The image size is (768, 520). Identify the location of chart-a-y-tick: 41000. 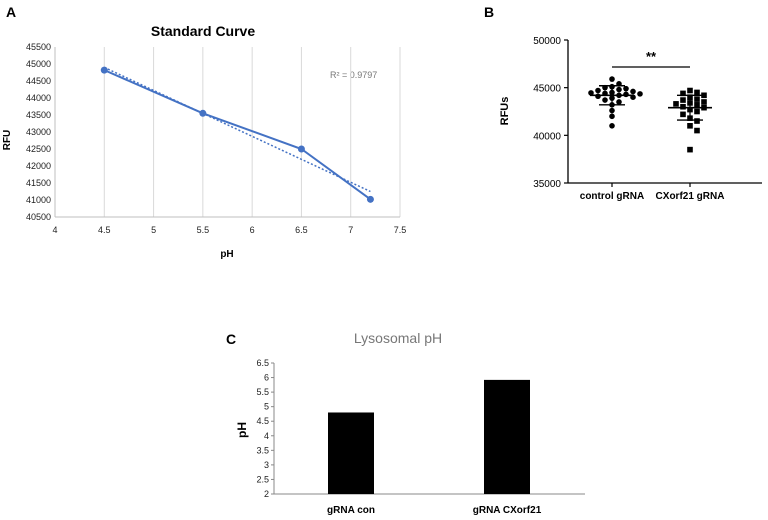
(38, 200).